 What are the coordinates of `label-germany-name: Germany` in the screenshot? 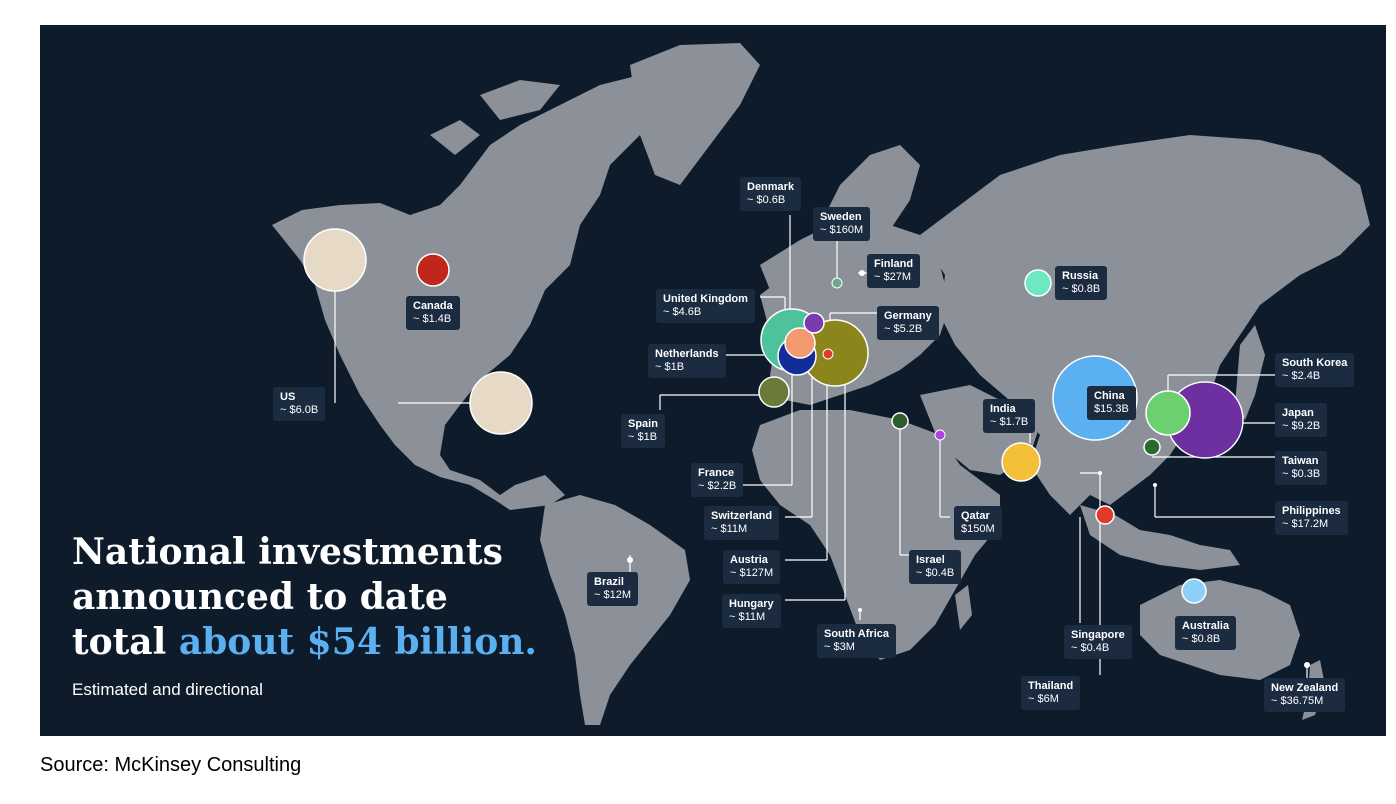 It's located at (908, 316).